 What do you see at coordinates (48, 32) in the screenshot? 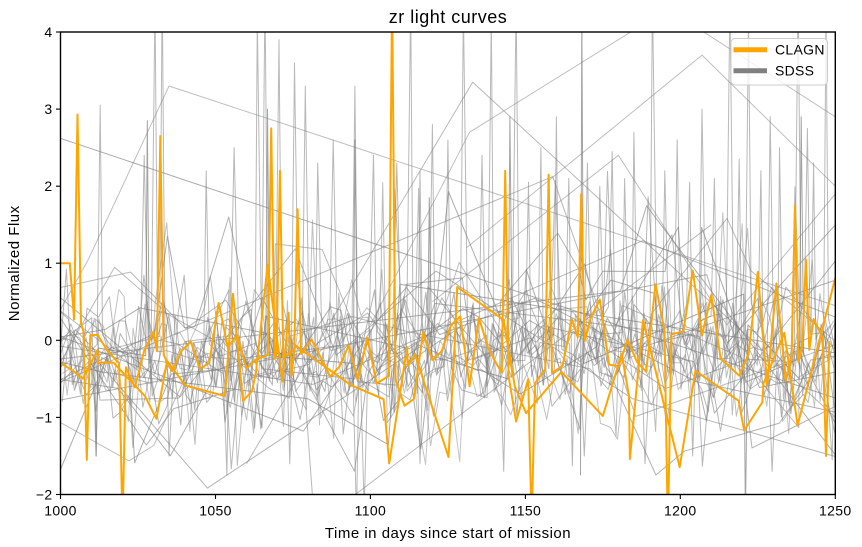
I see `svg-text: 4` at bounding box center [48, 32].